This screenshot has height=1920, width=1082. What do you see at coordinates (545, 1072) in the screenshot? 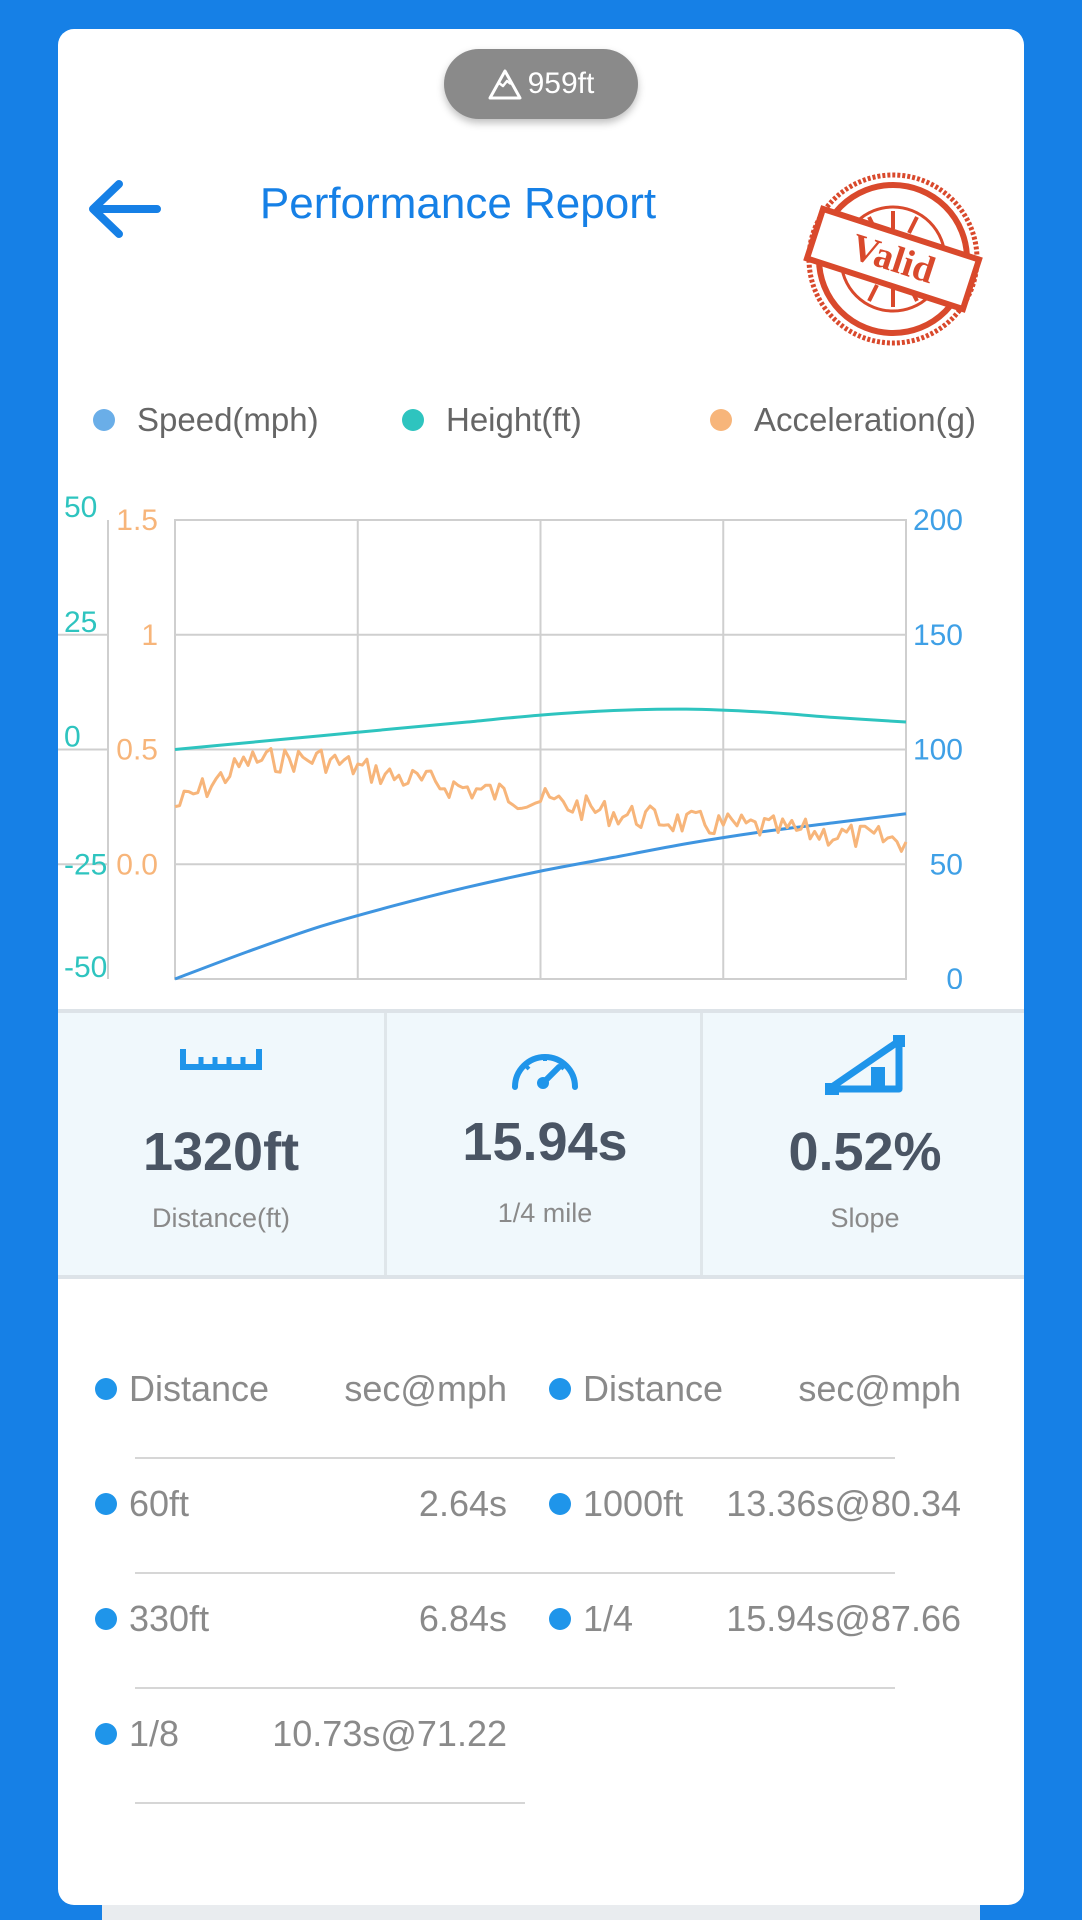
I see `speedometer-icon` at bounding box center [545, 1072].